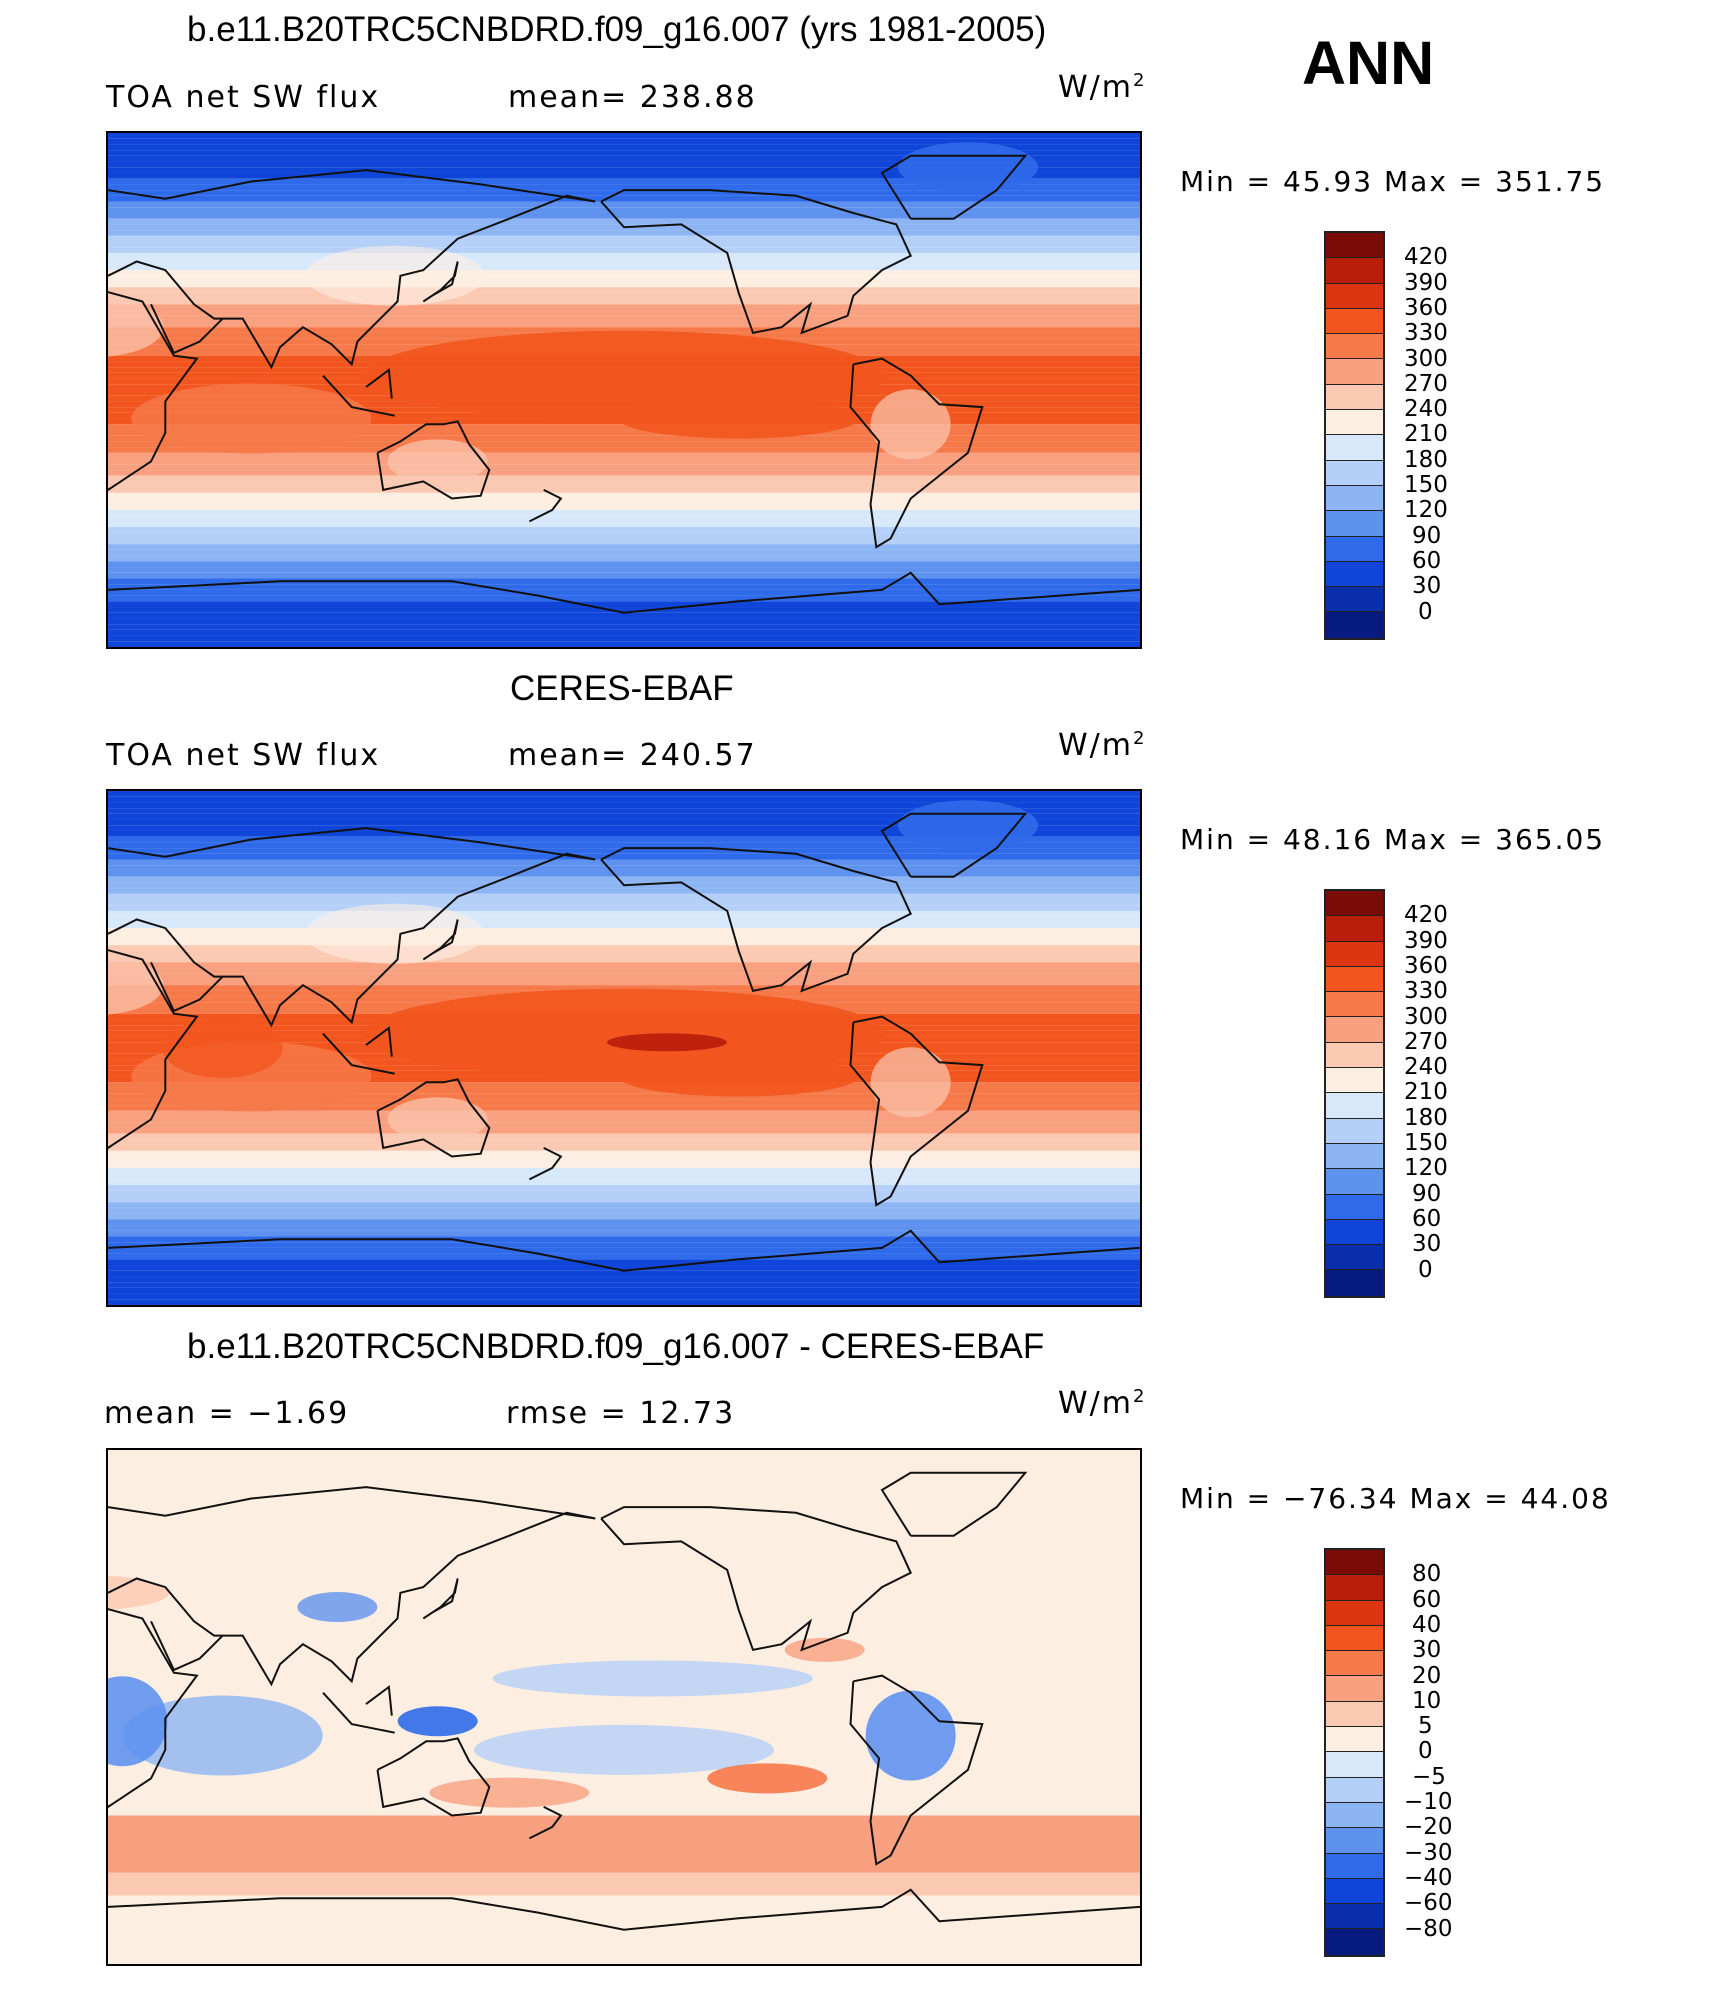 This screenshot has width=1710, height=1991. Describe the element at coordinates (1427, 1700) in the screenshot. I see `colorbar-tick-label: 10` at that location.